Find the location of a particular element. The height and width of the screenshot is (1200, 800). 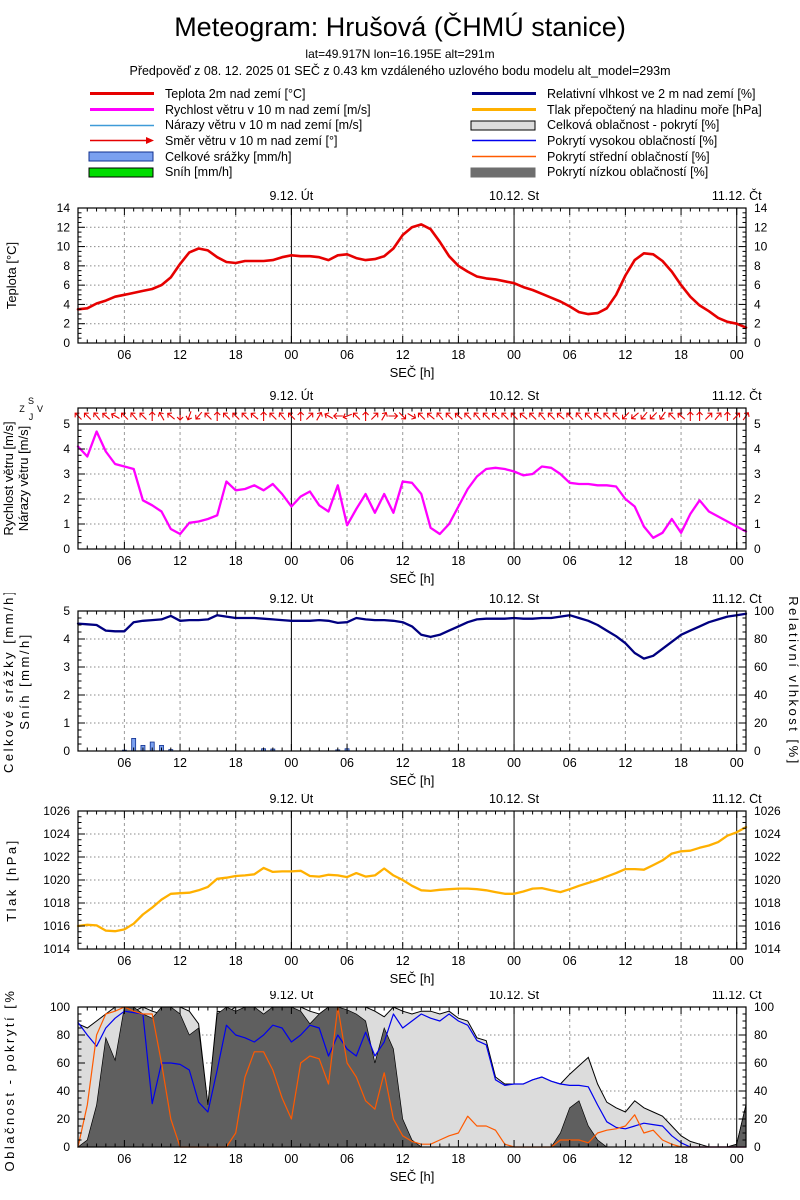

svg-text: V is located at coordinates (40, 409).